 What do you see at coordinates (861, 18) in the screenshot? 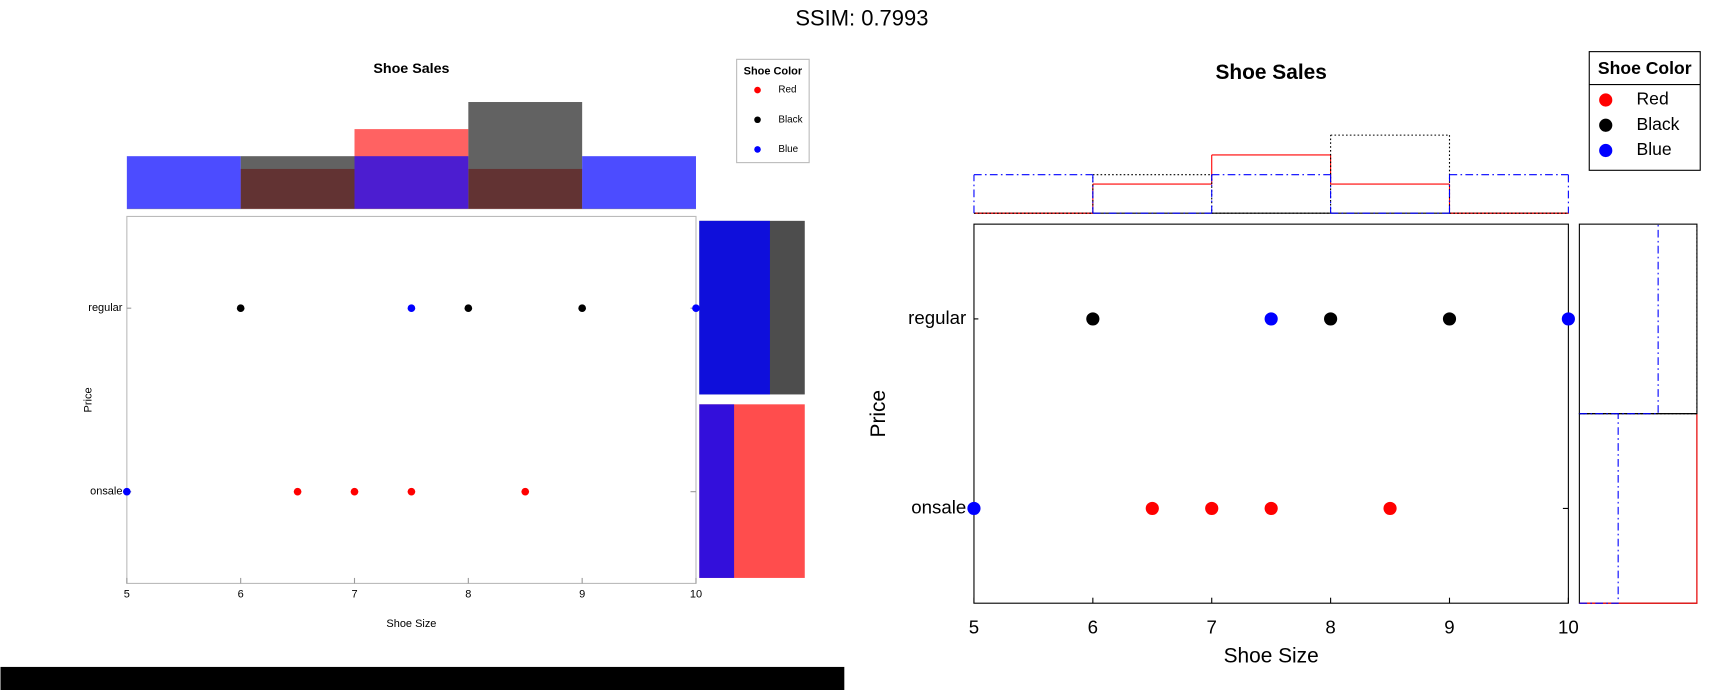
I see `ssim-header: SSIM: 0.7993` at bounding box center [861, 18].